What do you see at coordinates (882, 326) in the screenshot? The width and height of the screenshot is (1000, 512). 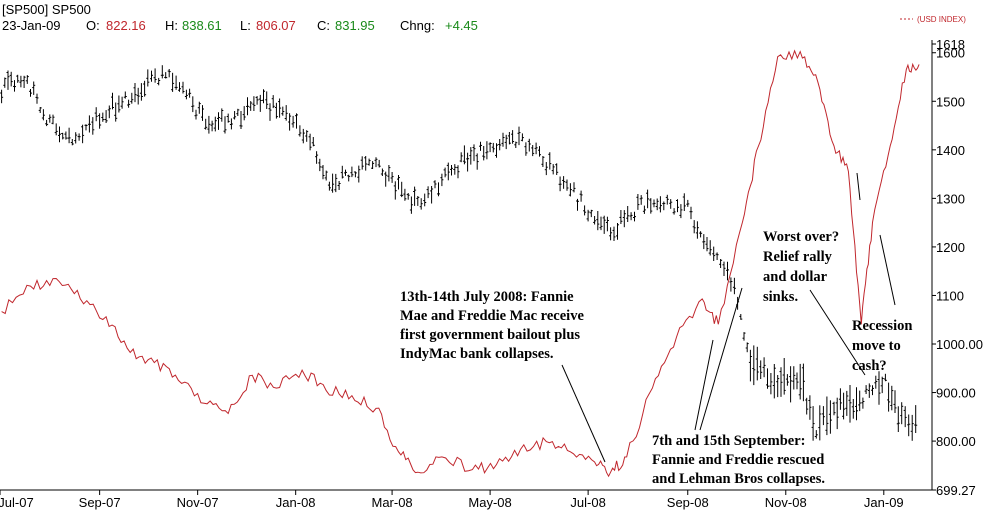 I see `annotation-line: Recession` at bounding box center [882, 326].